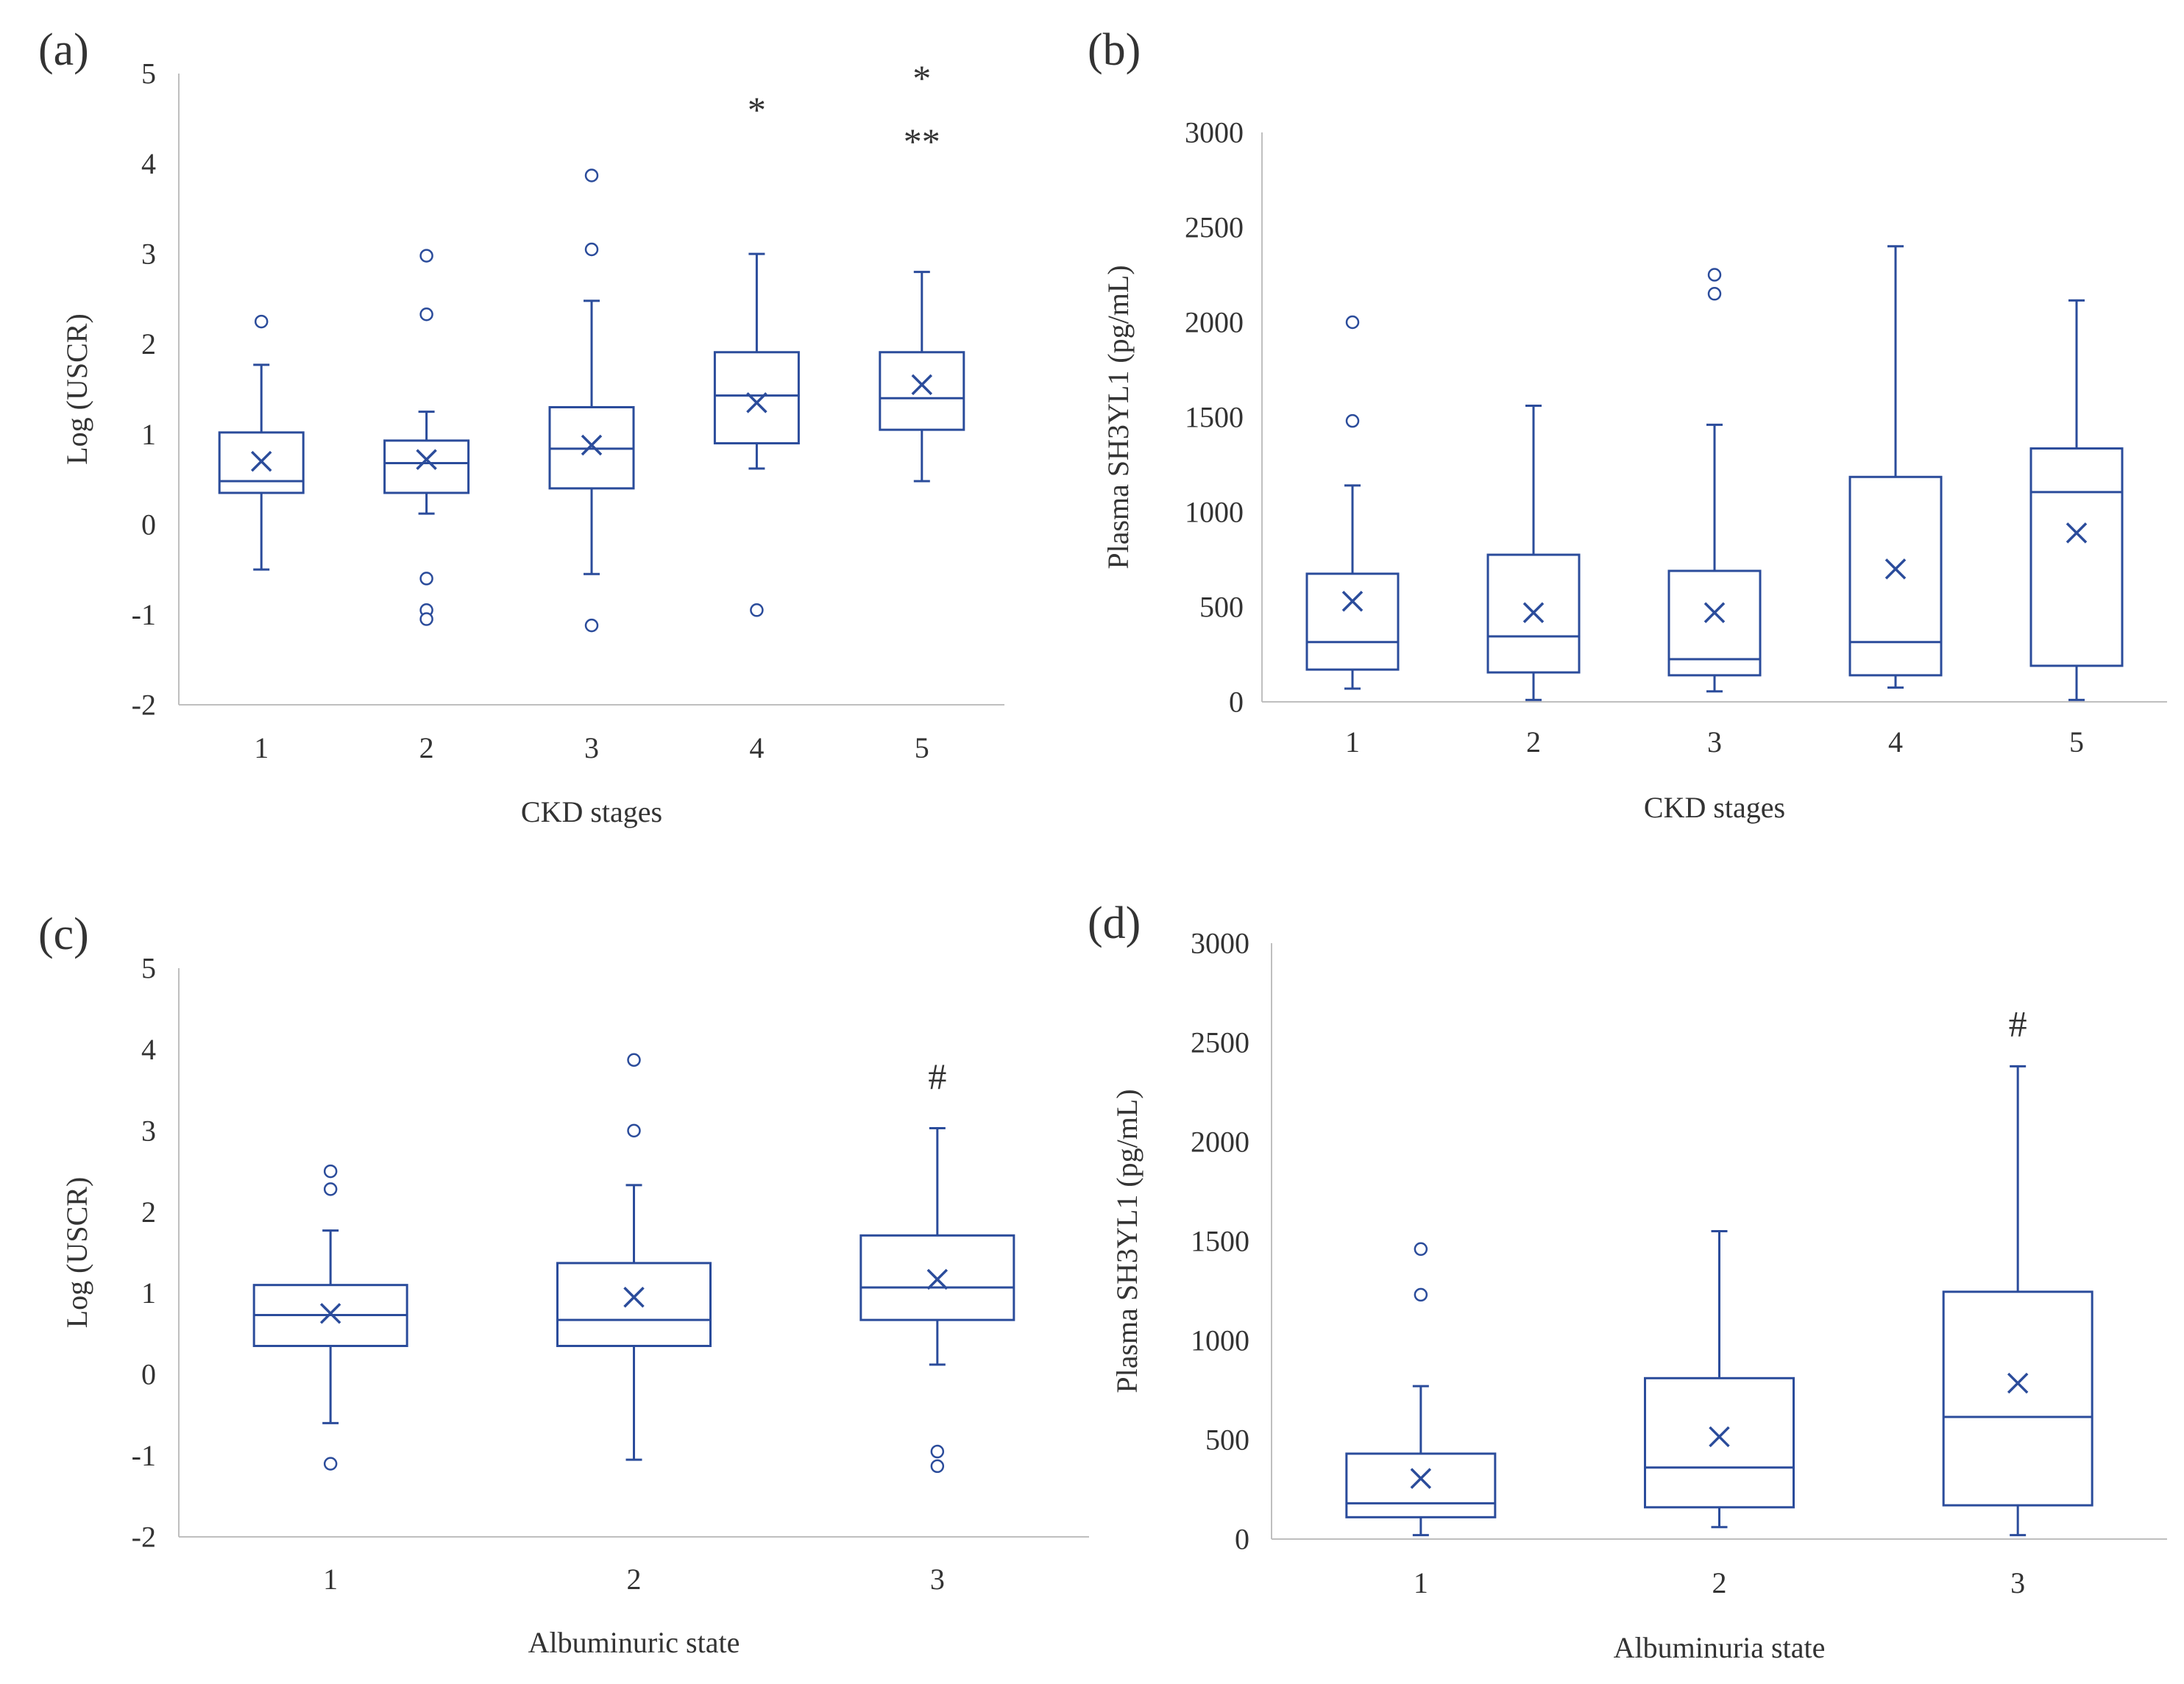  What do you see at coordinates (148, 1212) in the screenshot?
I see `panel-c-y-tick-label: 2` at bounding box center [148, 1212].